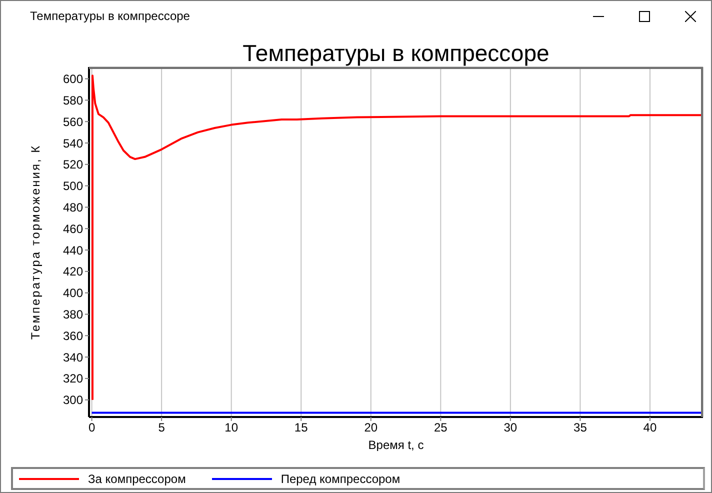 The width and height of the screenshot is (712, 493). I want to click on x-tick-label: 40, so click(650, 427).